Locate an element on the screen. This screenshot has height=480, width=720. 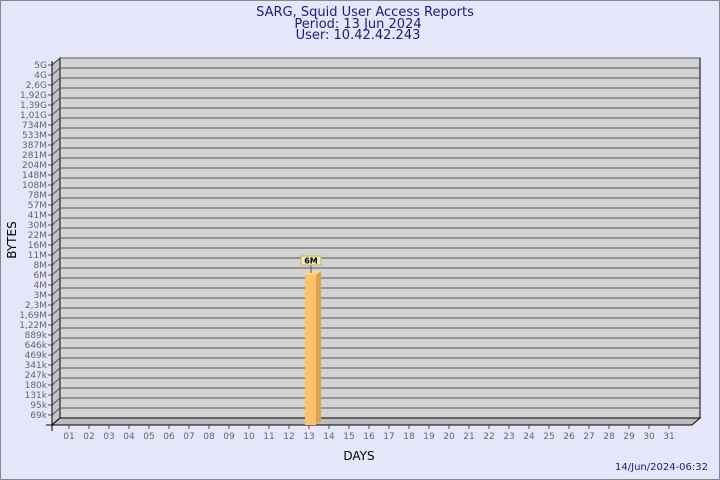
x-tick-label: 07 is located at coordinates (188, 437).